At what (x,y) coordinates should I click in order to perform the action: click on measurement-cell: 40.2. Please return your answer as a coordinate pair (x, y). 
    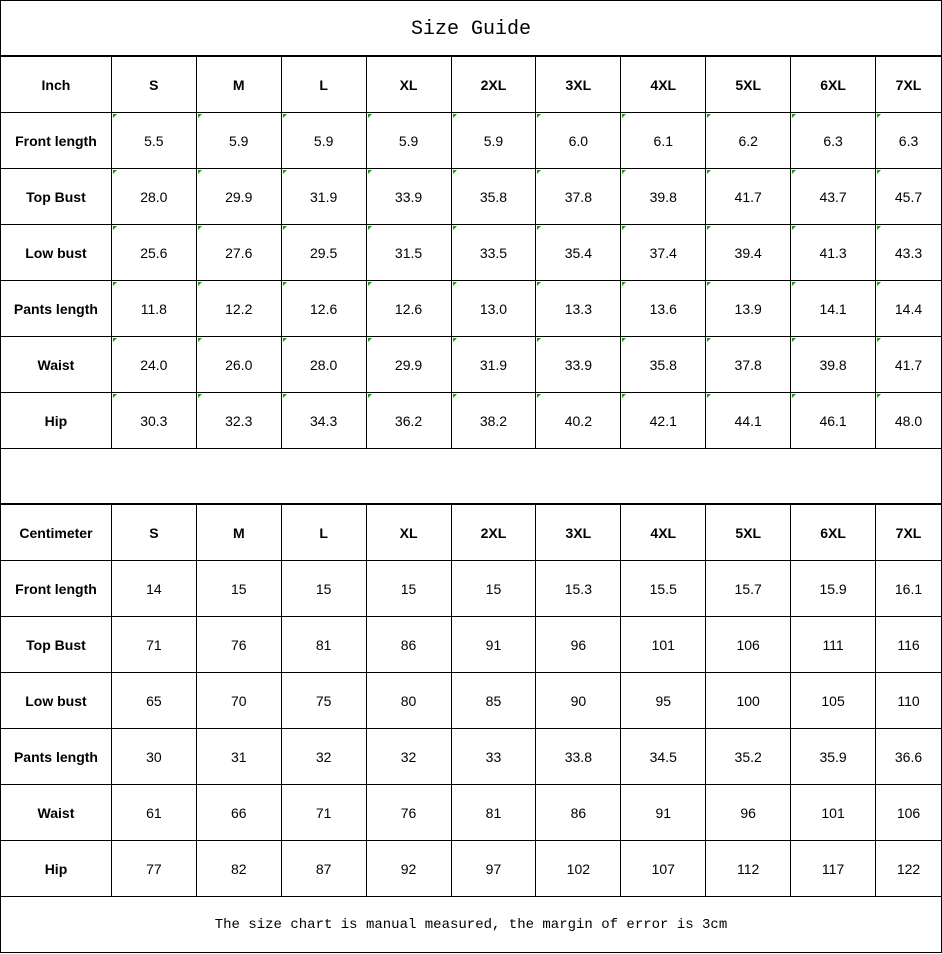
    Looking at the image, I should click on (578, 420).